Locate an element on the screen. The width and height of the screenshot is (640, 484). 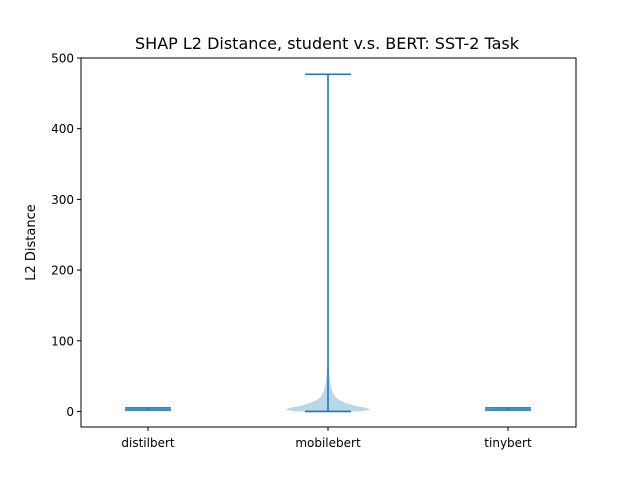
y-tick-label: 0 is located at coordinates (70, 412).